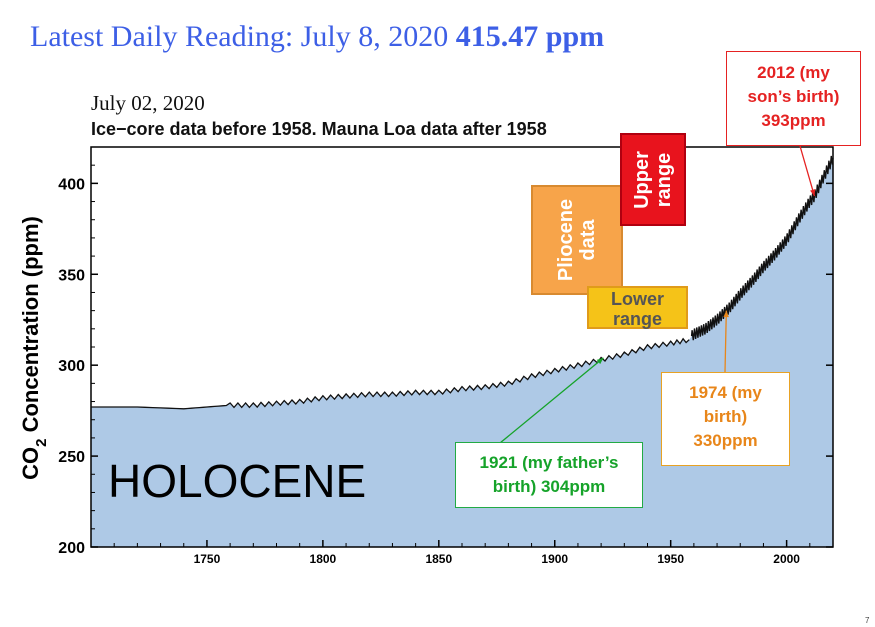 The width and height of the screenshot is (875, 627). What do you see at coordinates (390, 373) in the screenshot?
I see `ice-core-line` at bounding box center [390, 373].